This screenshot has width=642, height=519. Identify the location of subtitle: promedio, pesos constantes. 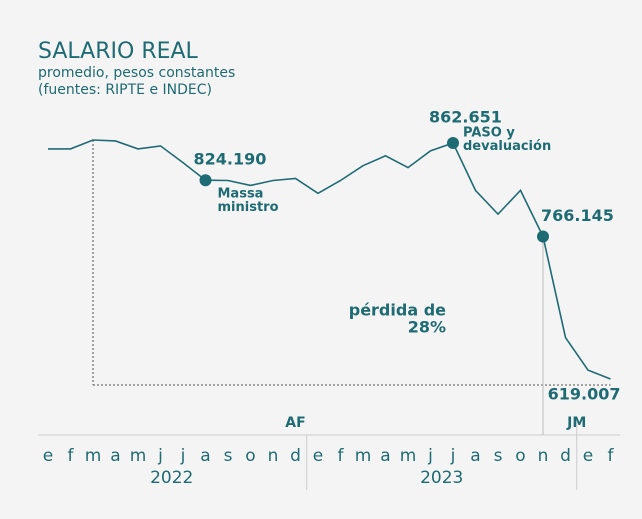
(136, 73).